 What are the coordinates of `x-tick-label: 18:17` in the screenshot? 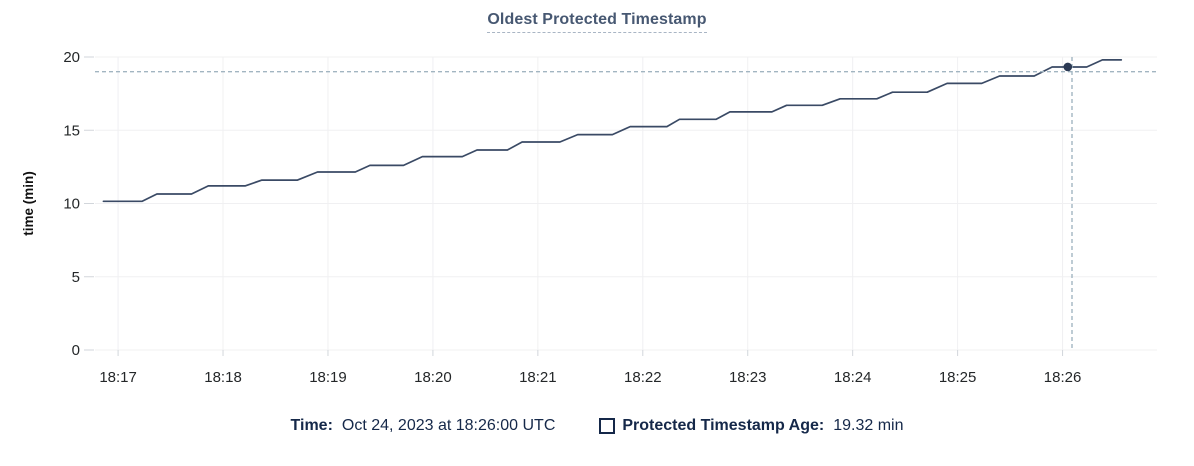 It's located at (118, 377).